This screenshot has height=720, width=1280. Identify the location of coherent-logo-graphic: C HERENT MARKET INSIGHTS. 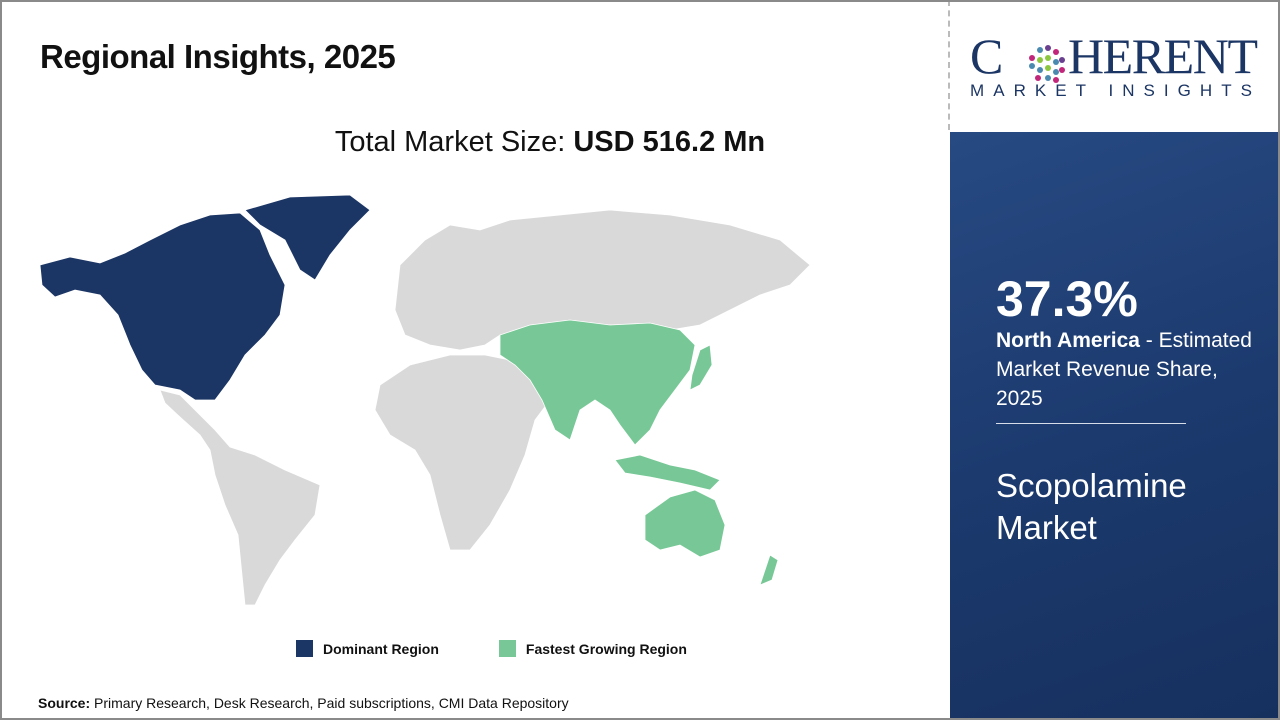
(1114, 64).